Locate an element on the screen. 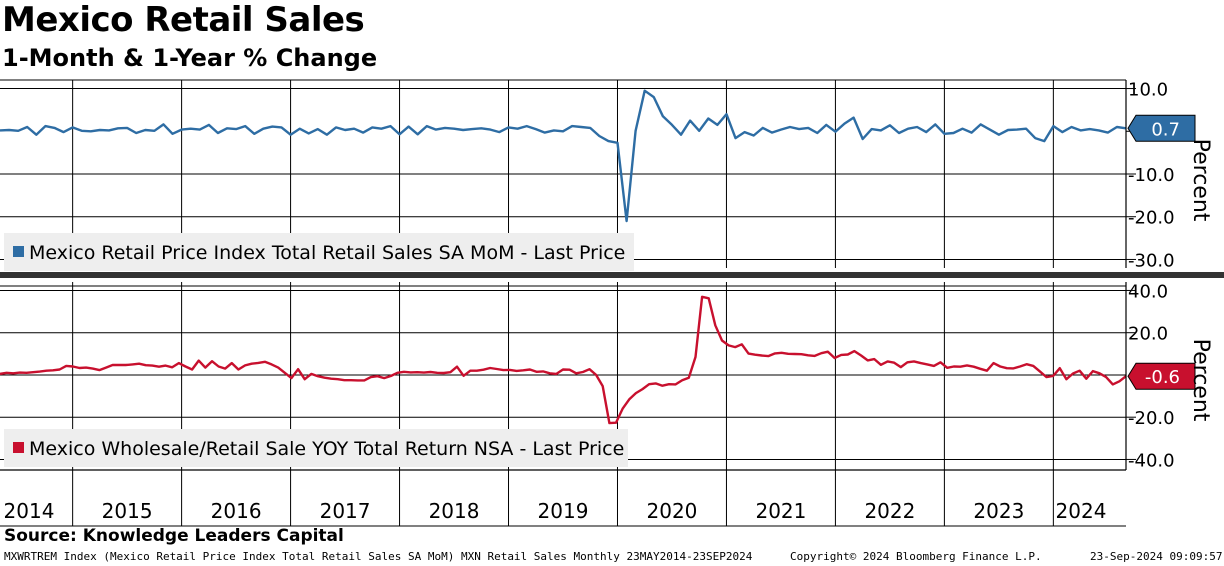 This screenshot has width=1224, height=566. chart-subtitle: 1-Month & 1-Year % Change is located at coordinates (190, 58).